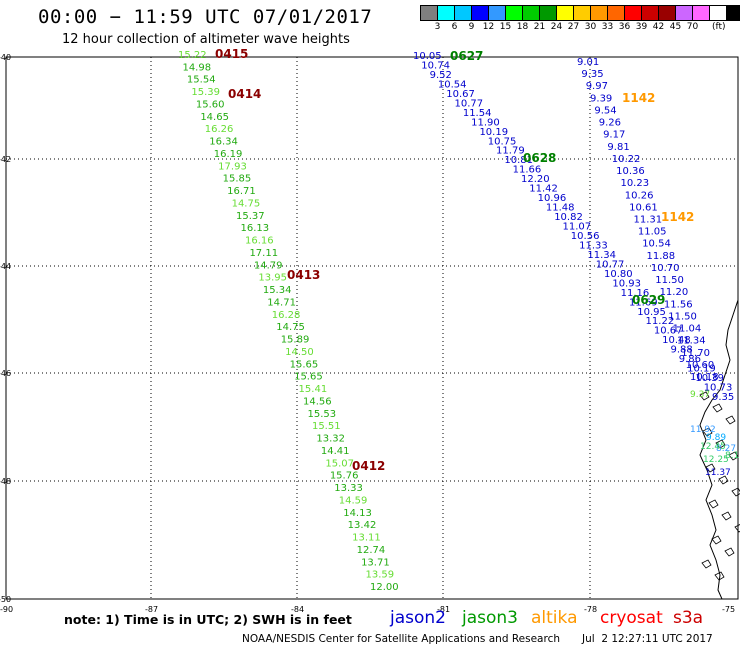 The width and height of the screenshot is (740, 650). Describe the element at coordinates (244, 94) in the screenshot. I see `pass-time-label: 0414` at that location.